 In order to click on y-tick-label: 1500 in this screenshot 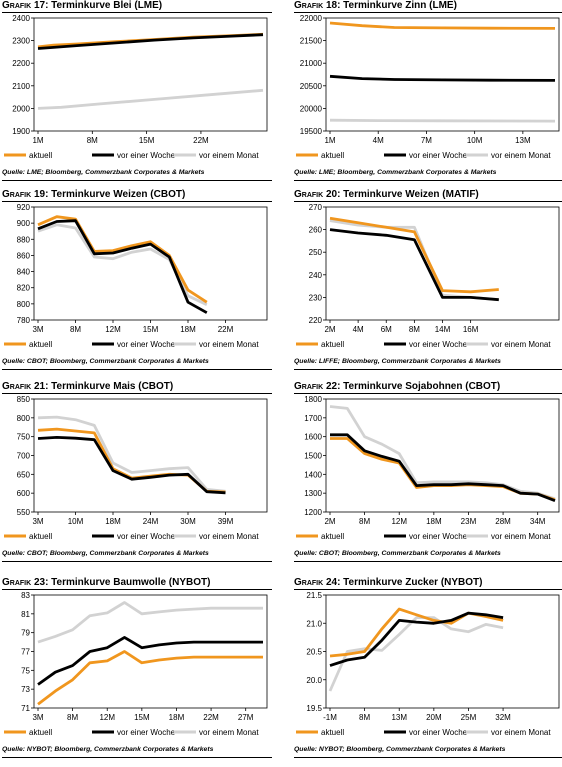, I will do `click(313, 456)`.